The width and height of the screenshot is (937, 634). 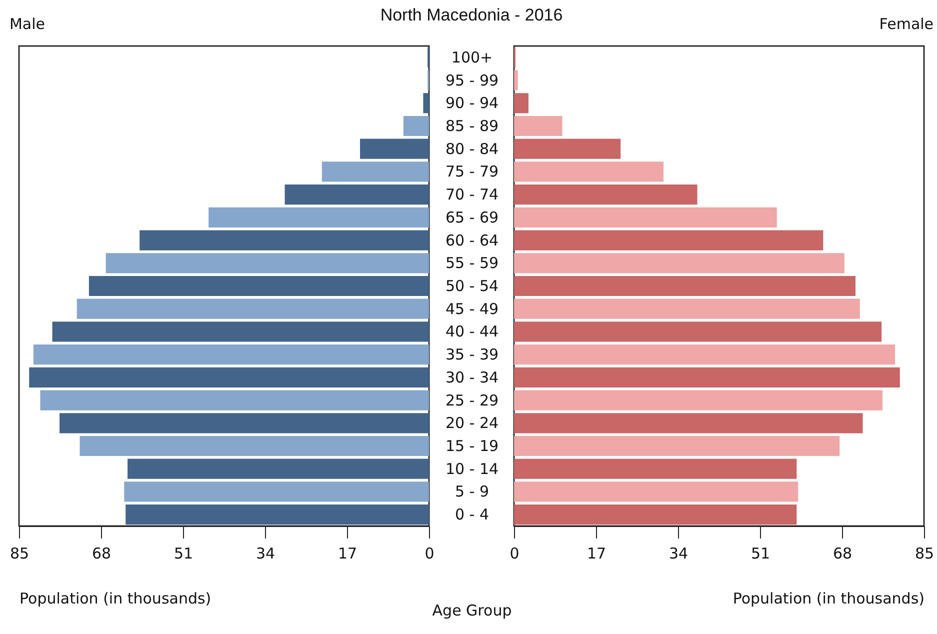 What do you see at coordinates (906, 24) in the screenshot?
I see `chart-subtitle: Female` at bounding box center [906, 24].